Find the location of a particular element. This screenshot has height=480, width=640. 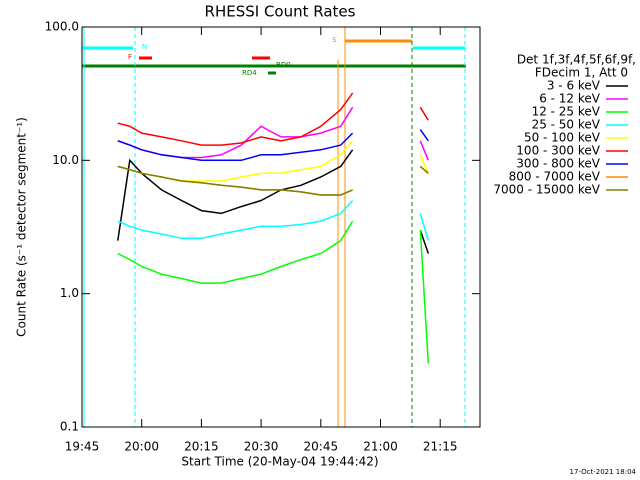

legend-label: 12 - 25 keV is located at coordinates (566, 112).